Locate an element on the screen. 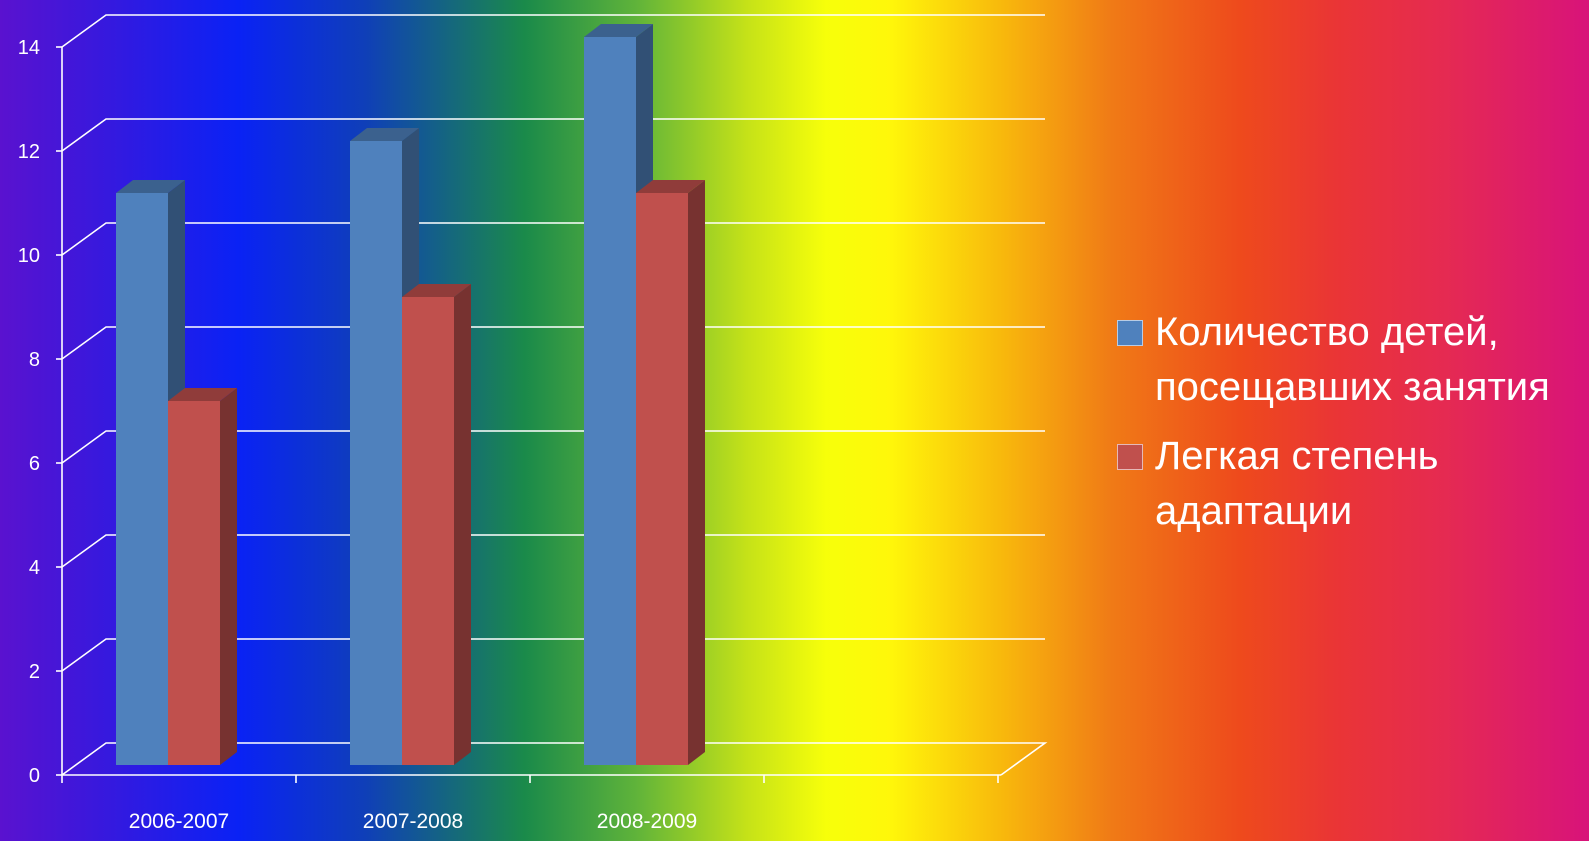  y-tick-label: 2 is located at coordinates (34, 672).